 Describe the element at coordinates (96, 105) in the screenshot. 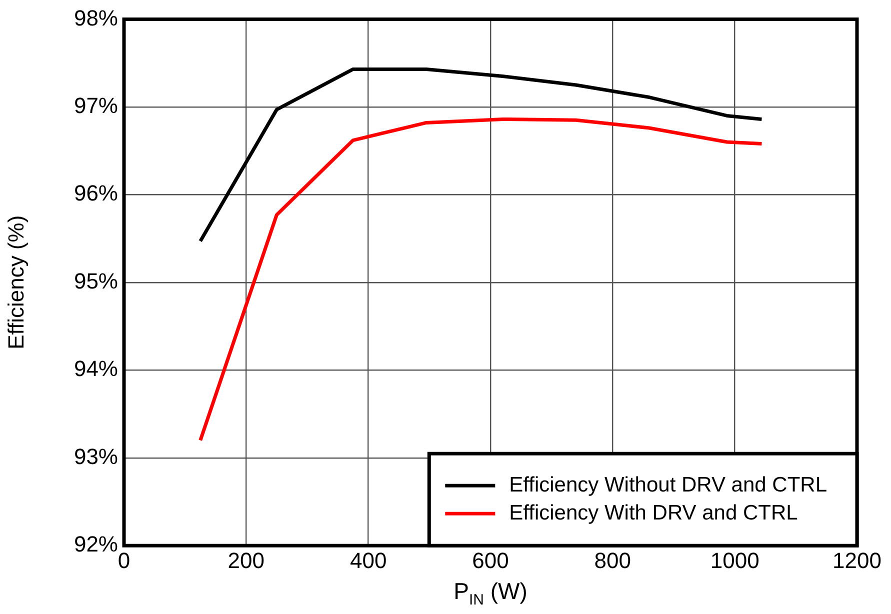

I see `y-tick-label: 97%` at that location.